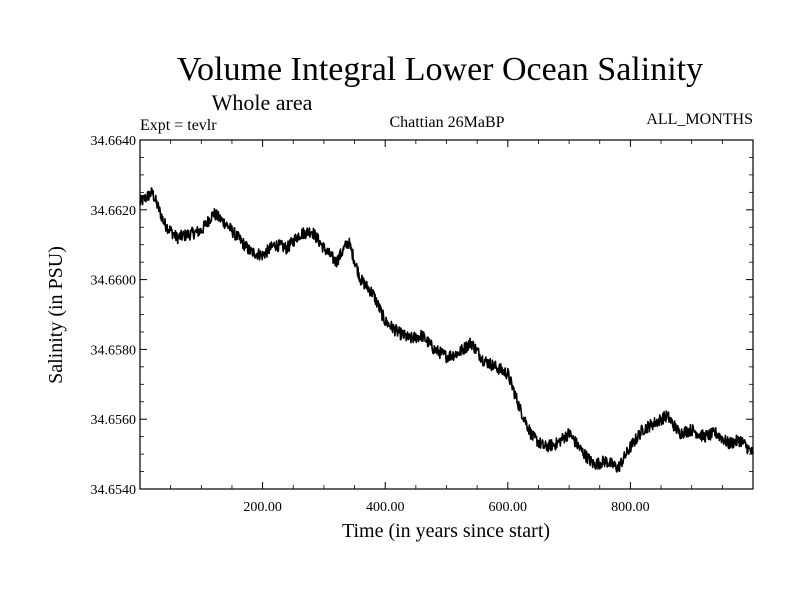  I want to click on chart-title: Volume Integral Lower Ocean Salinity, so click(440, 69).